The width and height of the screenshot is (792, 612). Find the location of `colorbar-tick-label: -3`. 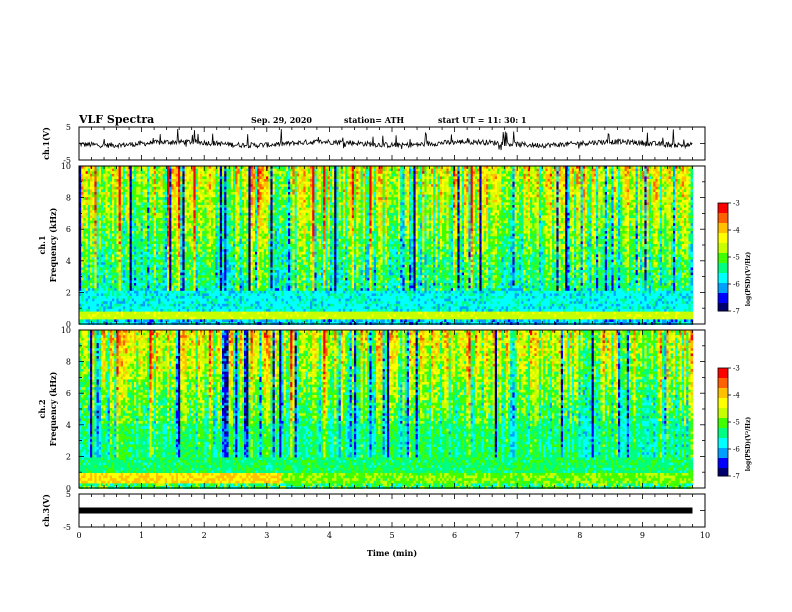

colorbar-tick-label: -3 is located at coordinates (736, 369).